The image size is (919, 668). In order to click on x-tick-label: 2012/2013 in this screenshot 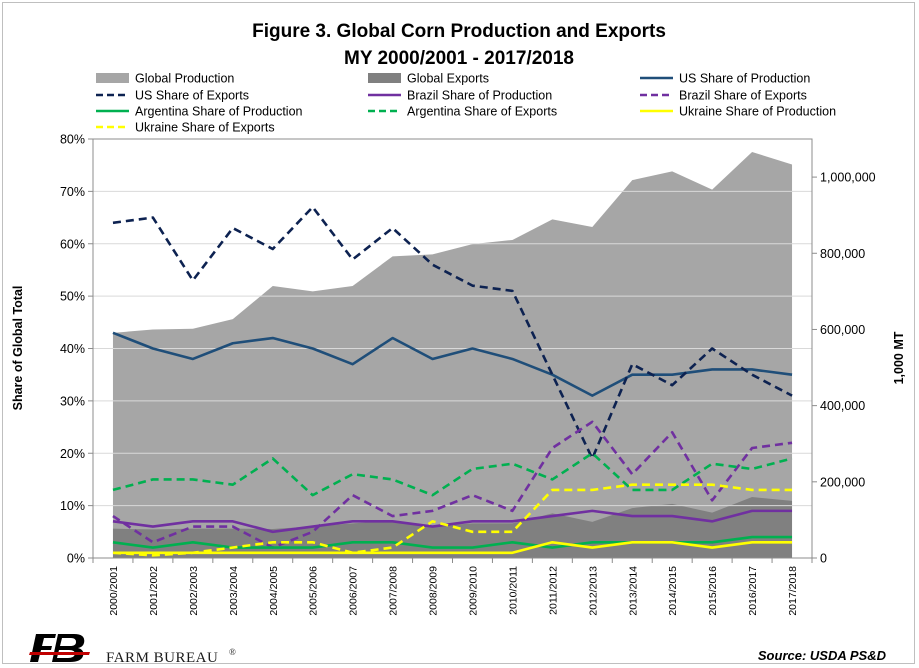, I will do `click(593, 591)`.